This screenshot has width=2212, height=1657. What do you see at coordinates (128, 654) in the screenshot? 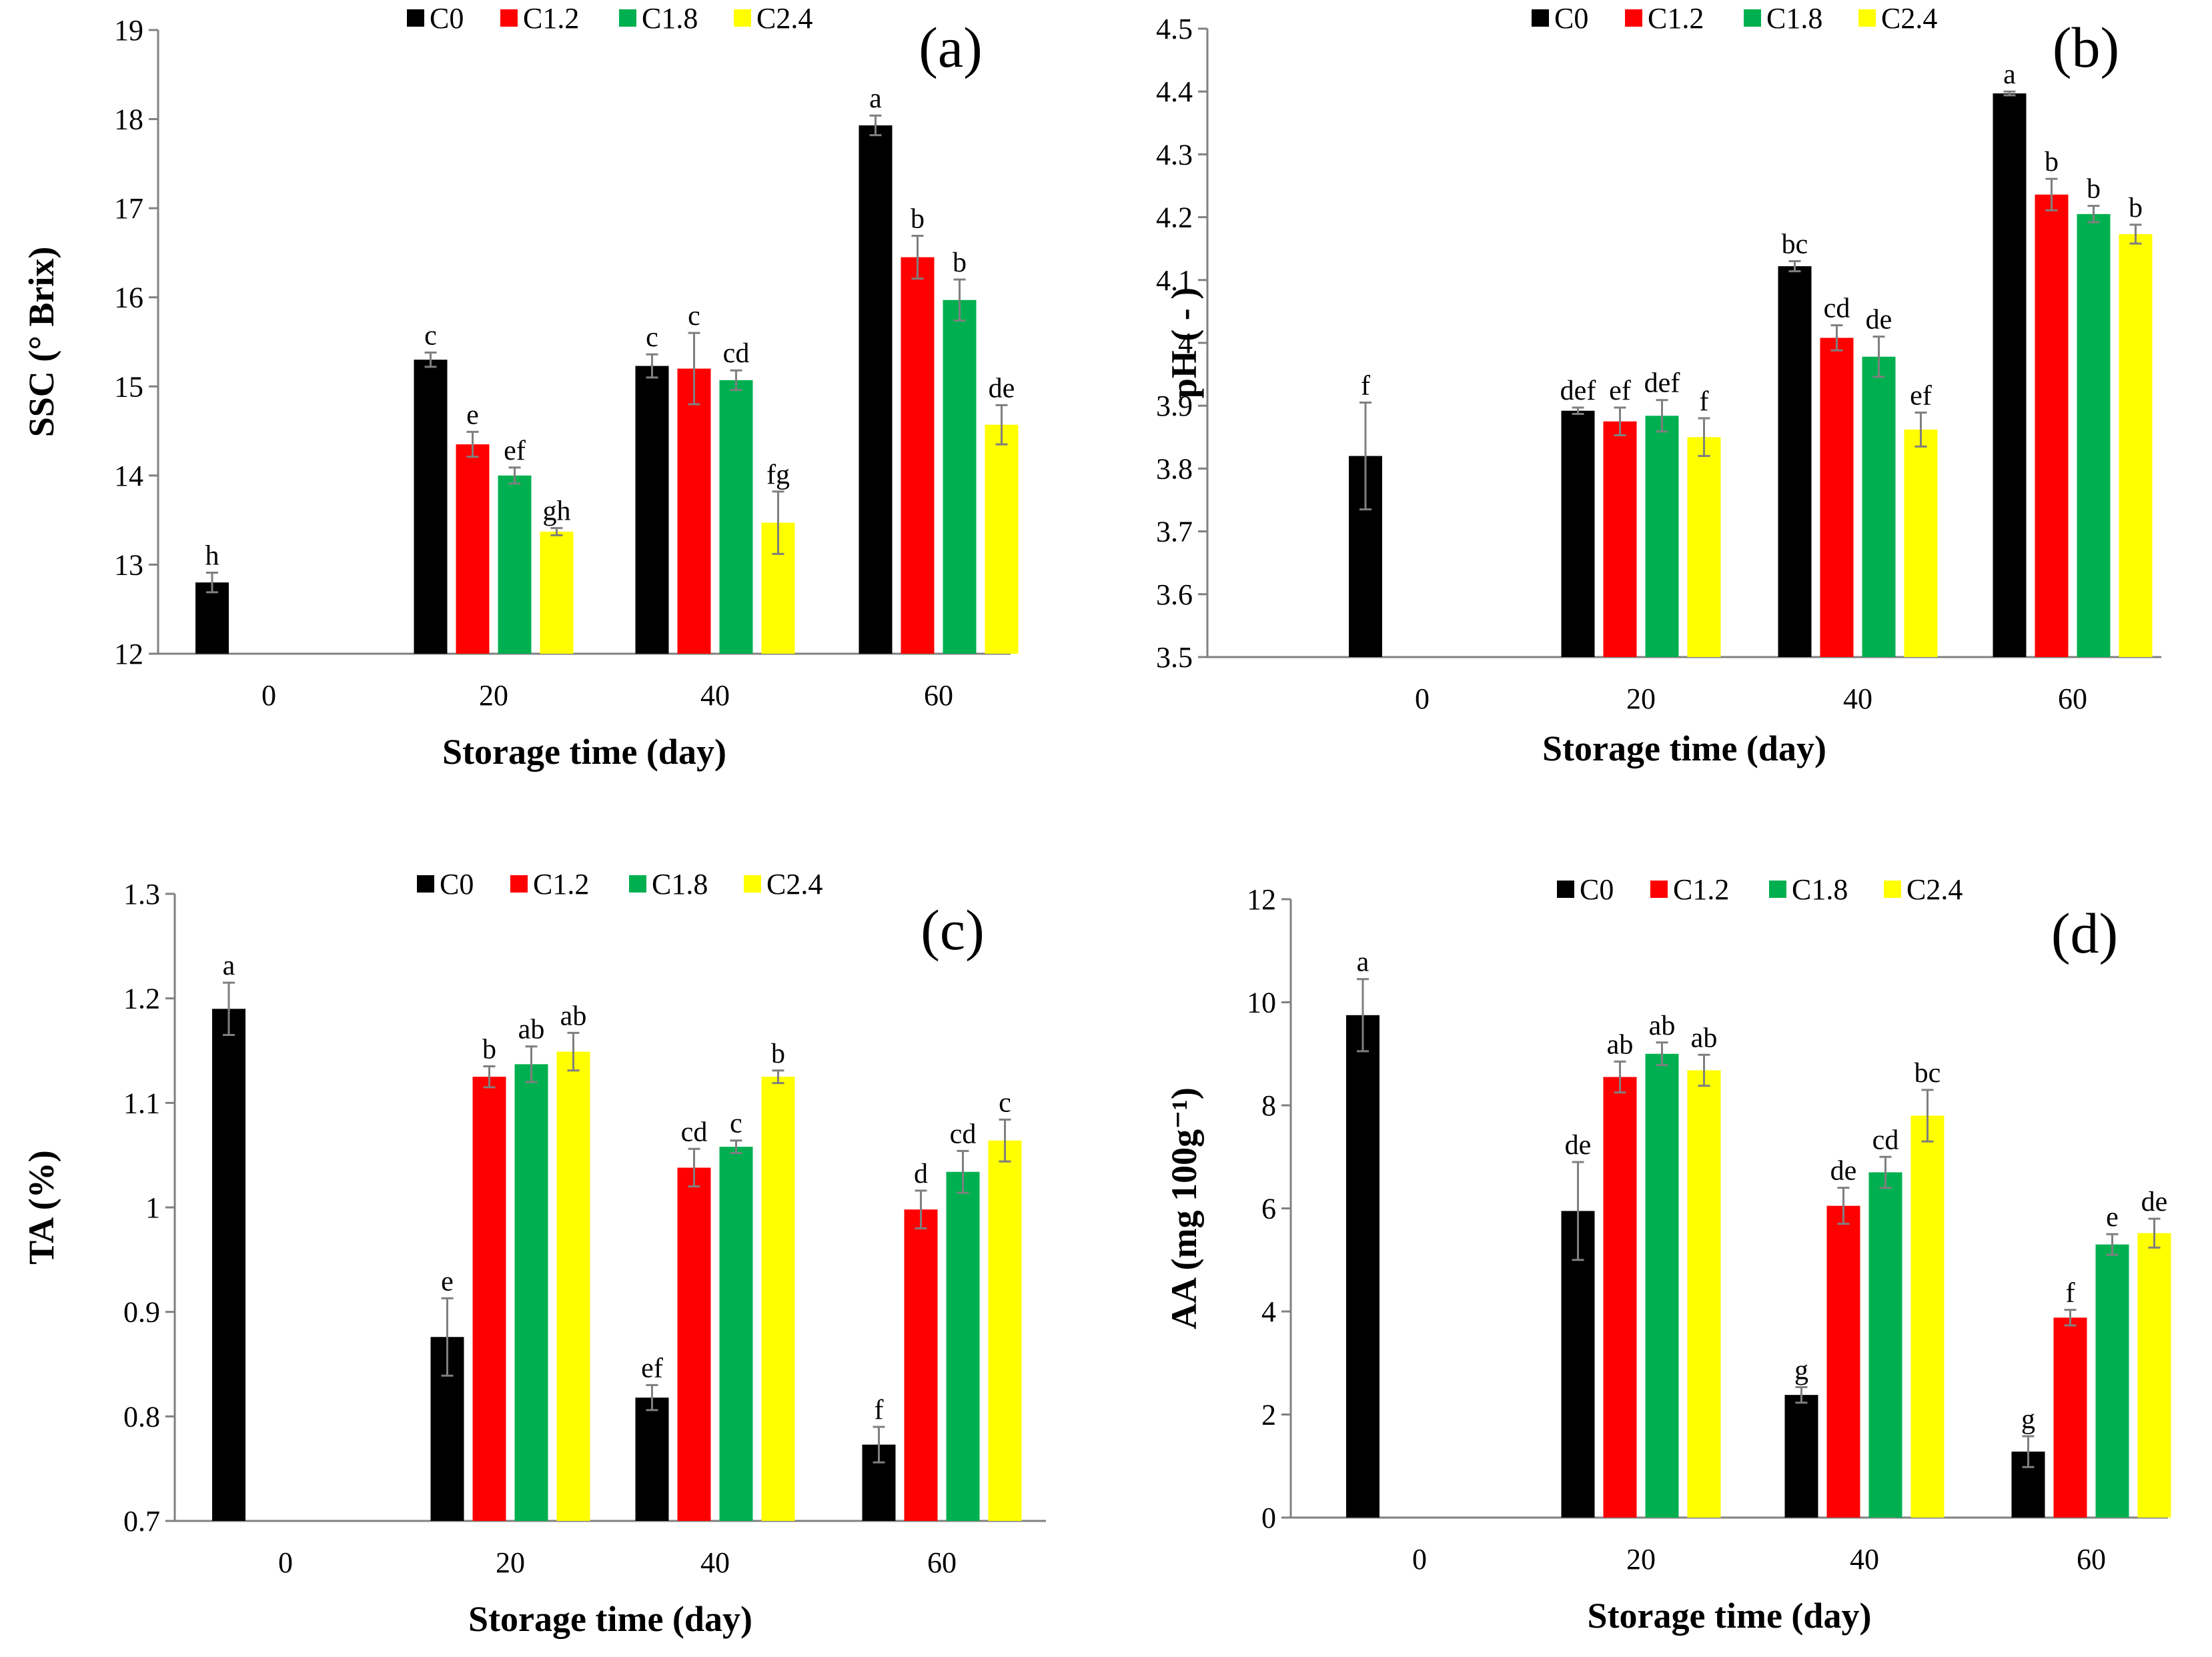
I see `y-tick-label-a: 12` at bounding box center [128, 654].